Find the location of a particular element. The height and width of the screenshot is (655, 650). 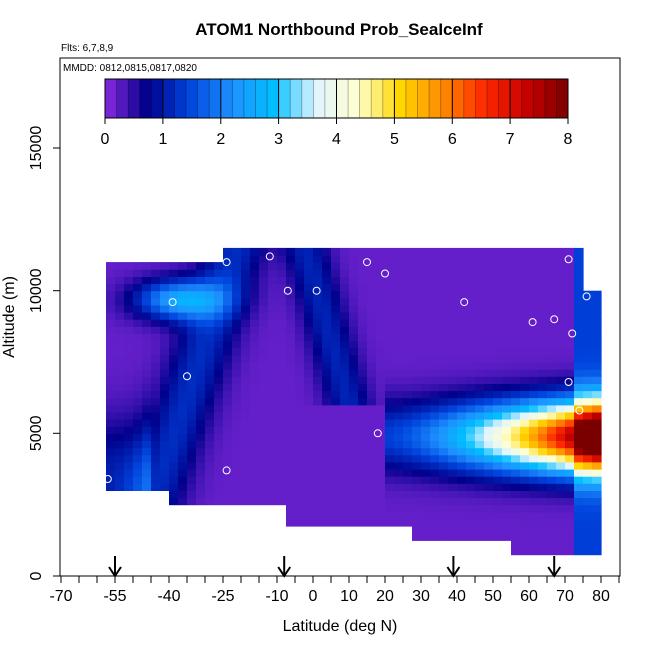

colorbar-swatch is located at coordinates (550, 98).